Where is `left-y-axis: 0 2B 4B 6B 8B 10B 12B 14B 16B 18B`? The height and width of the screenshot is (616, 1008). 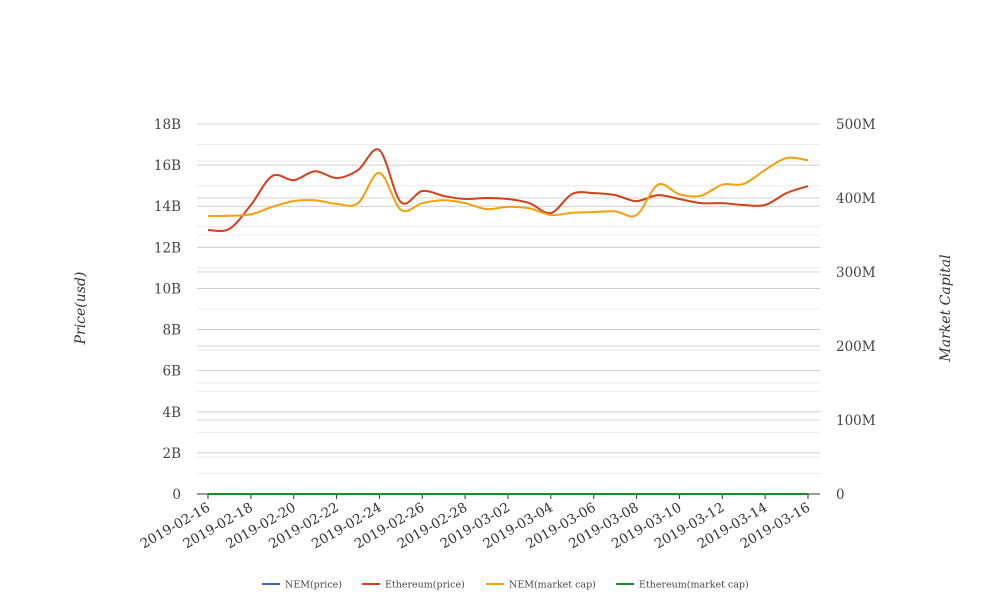 left-y-axis: 0 2B 4B 6B 8B 10B 12B 14B 16B 18B is located at coordinates (167, 310).